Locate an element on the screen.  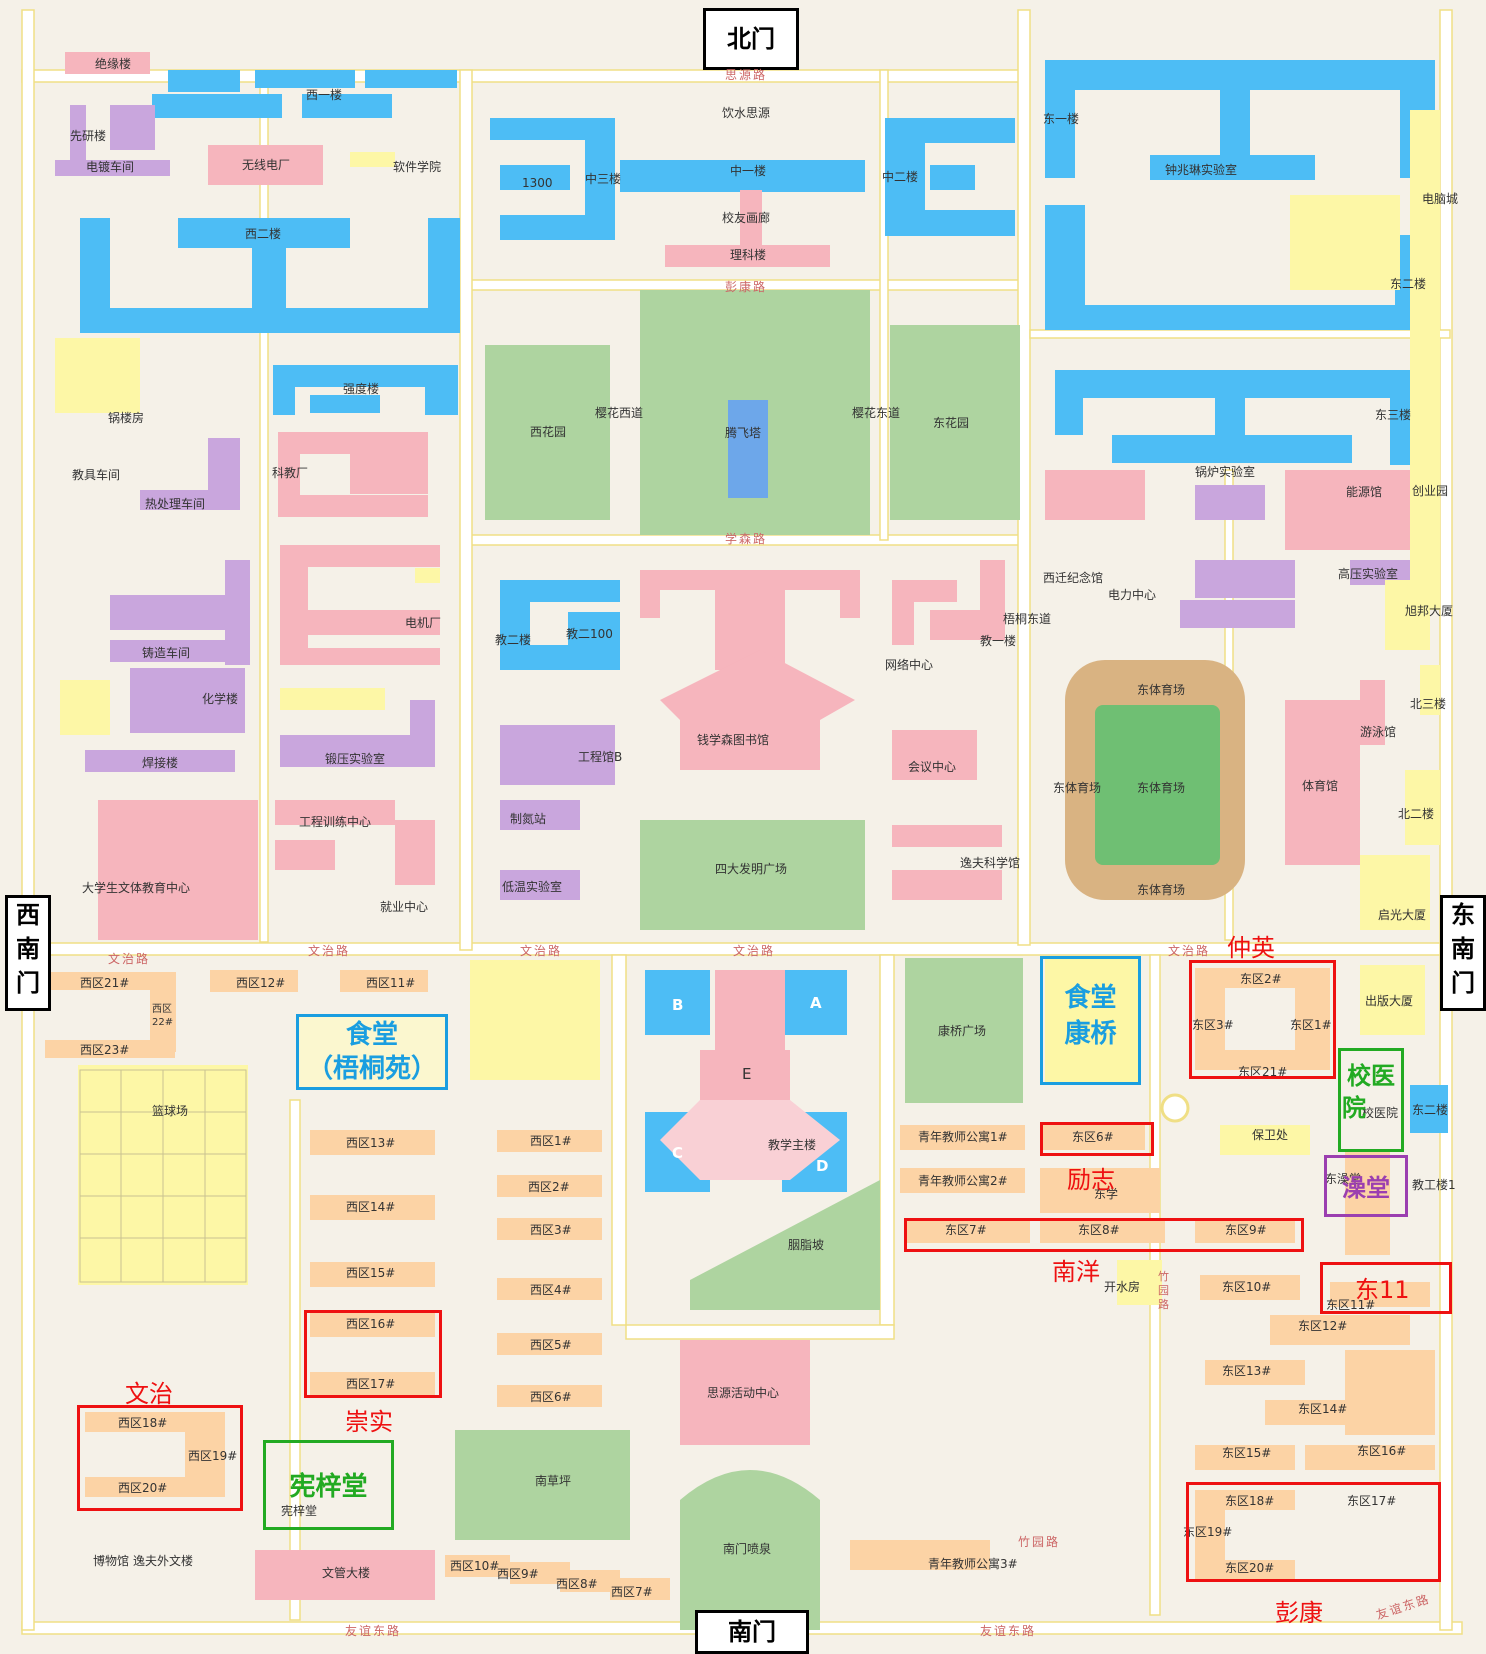
highlight-lizhi is located at coordinates (1097, 1139).